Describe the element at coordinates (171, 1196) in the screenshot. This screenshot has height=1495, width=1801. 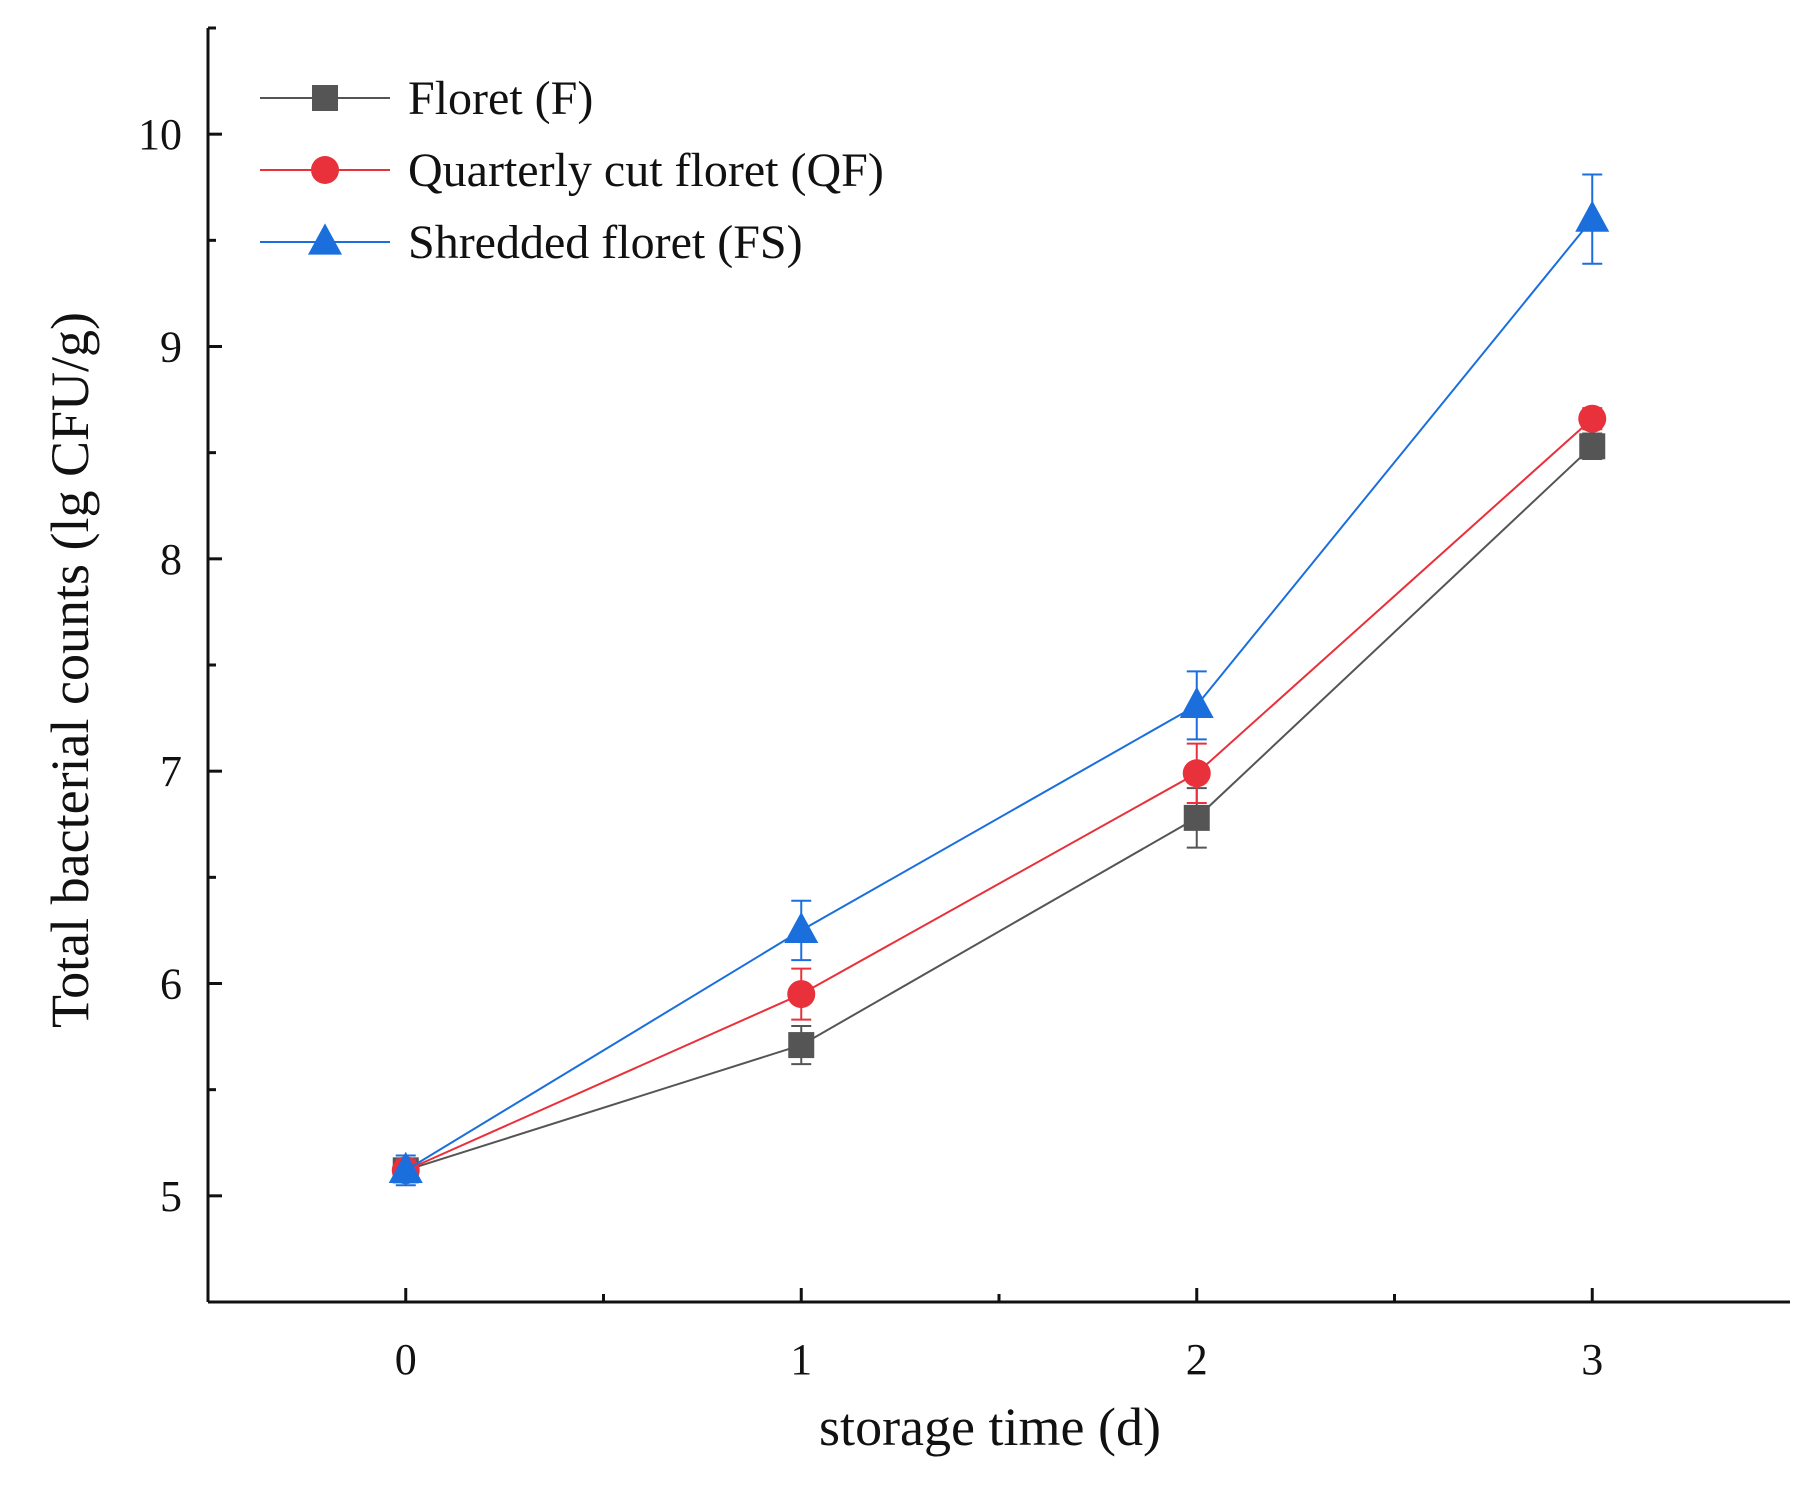
I see `y-tick-label: 5` at that location.